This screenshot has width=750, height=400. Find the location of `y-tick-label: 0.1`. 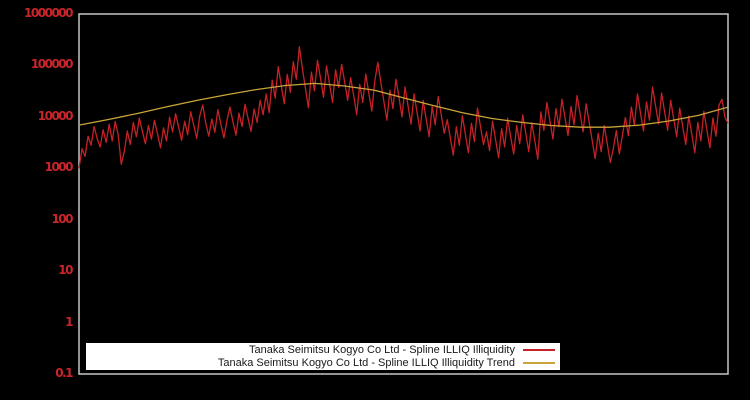

y-tick-label: 0.1 is located at coordinates (64, 373).